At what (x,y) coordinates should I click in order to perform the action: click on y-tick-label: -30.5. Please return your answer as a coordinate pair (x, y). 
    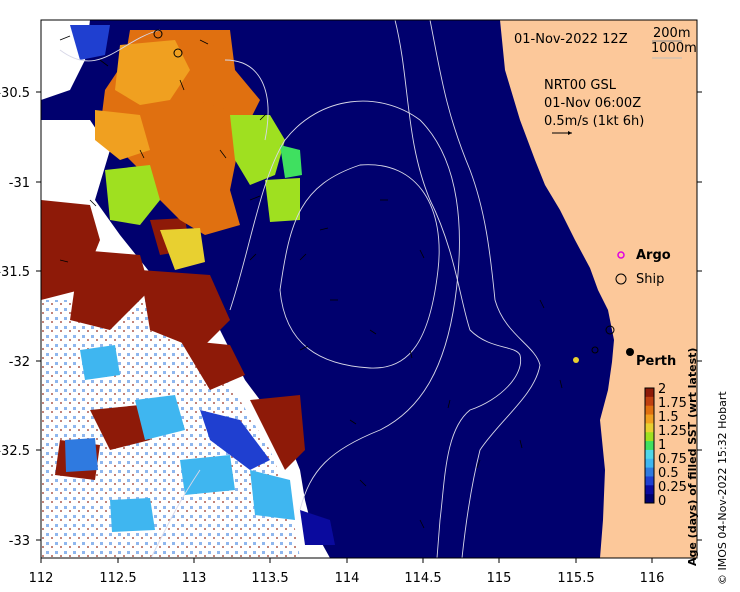
    Looking at the image, I should click on (15, 93).